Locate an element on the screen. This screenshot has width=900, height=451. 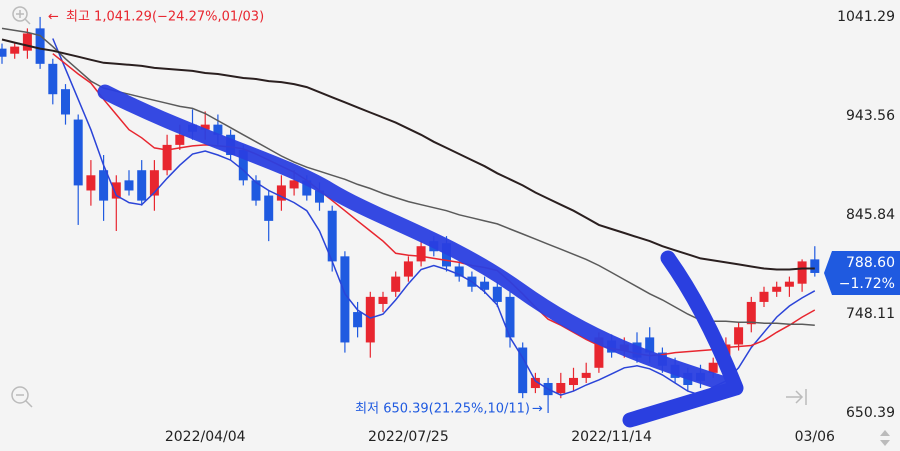
high-arrow: ← is located at coordinates (53, 17).